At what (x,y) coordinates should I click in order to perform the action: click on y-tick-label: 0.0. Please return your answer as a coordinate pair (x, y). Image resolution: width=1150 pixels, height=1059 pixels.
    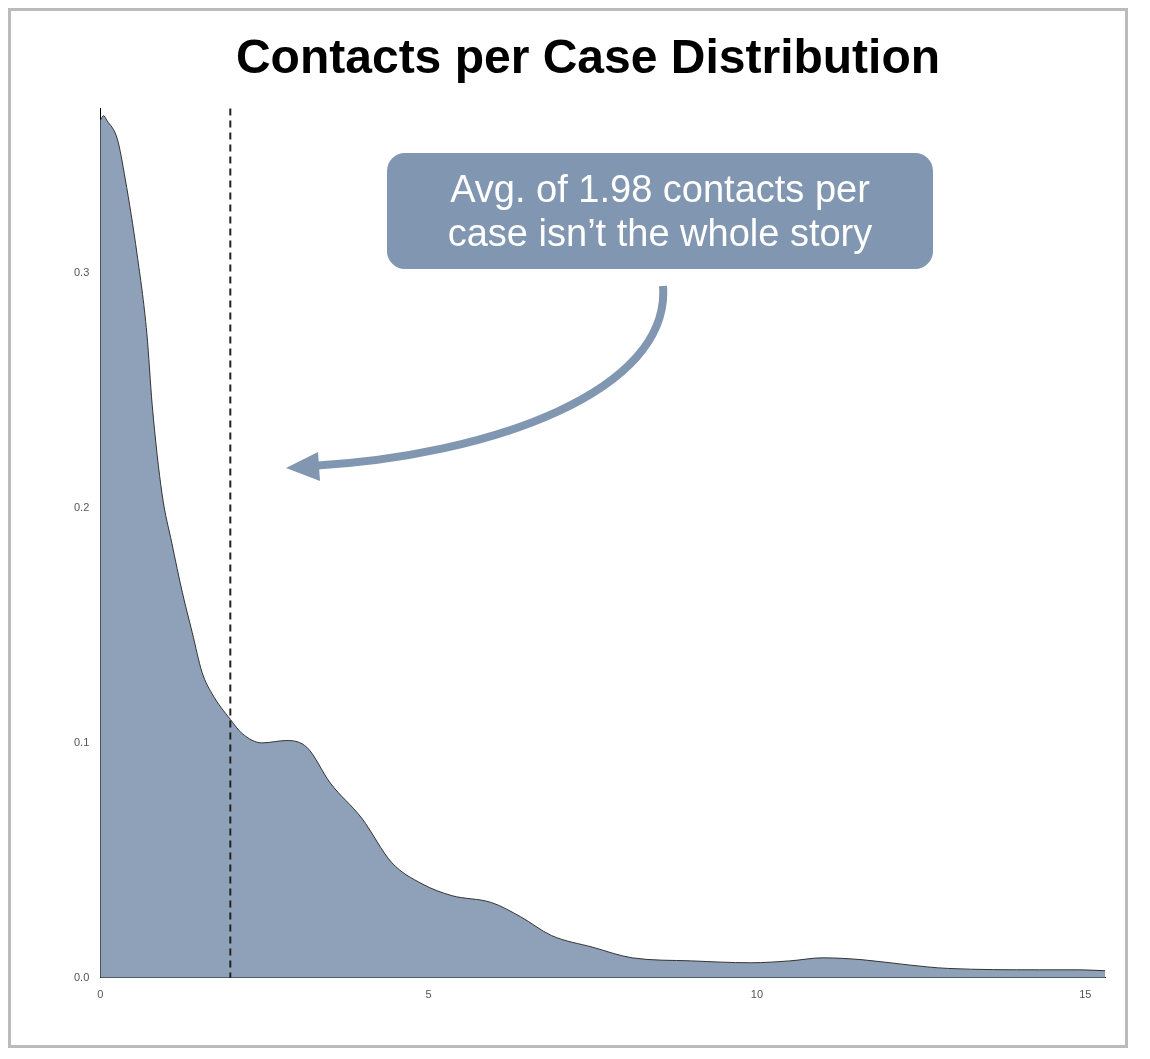
    Looking at the image, I should click on (81, 976).